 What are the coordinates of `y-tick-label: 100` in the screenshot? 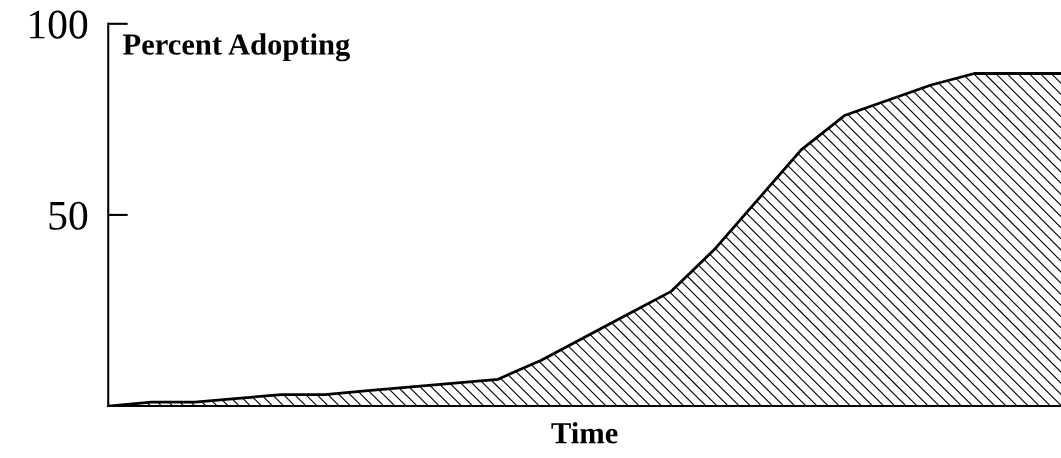 It's located at (58, 24).